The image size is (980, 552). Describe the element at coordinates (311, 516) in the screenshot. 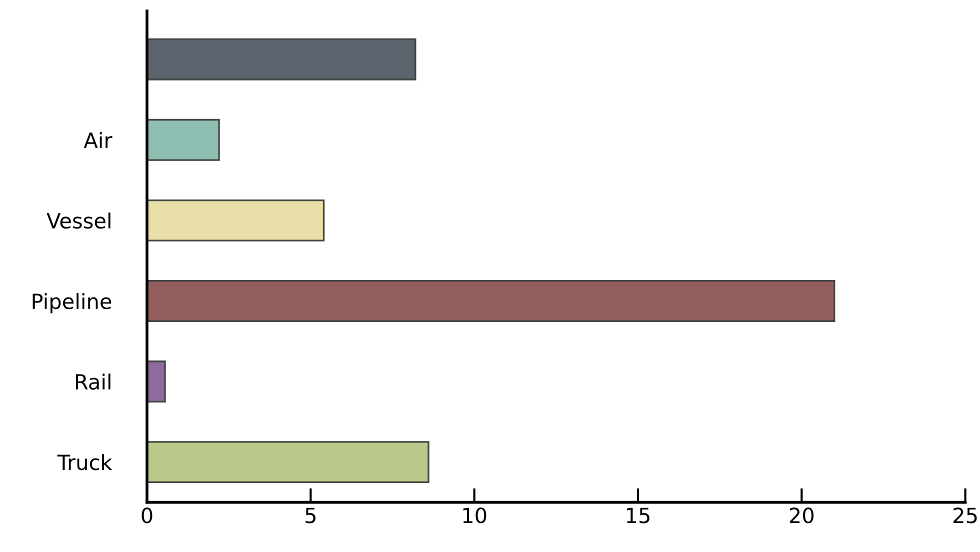

I see `x-tick-label: 5` at that location.